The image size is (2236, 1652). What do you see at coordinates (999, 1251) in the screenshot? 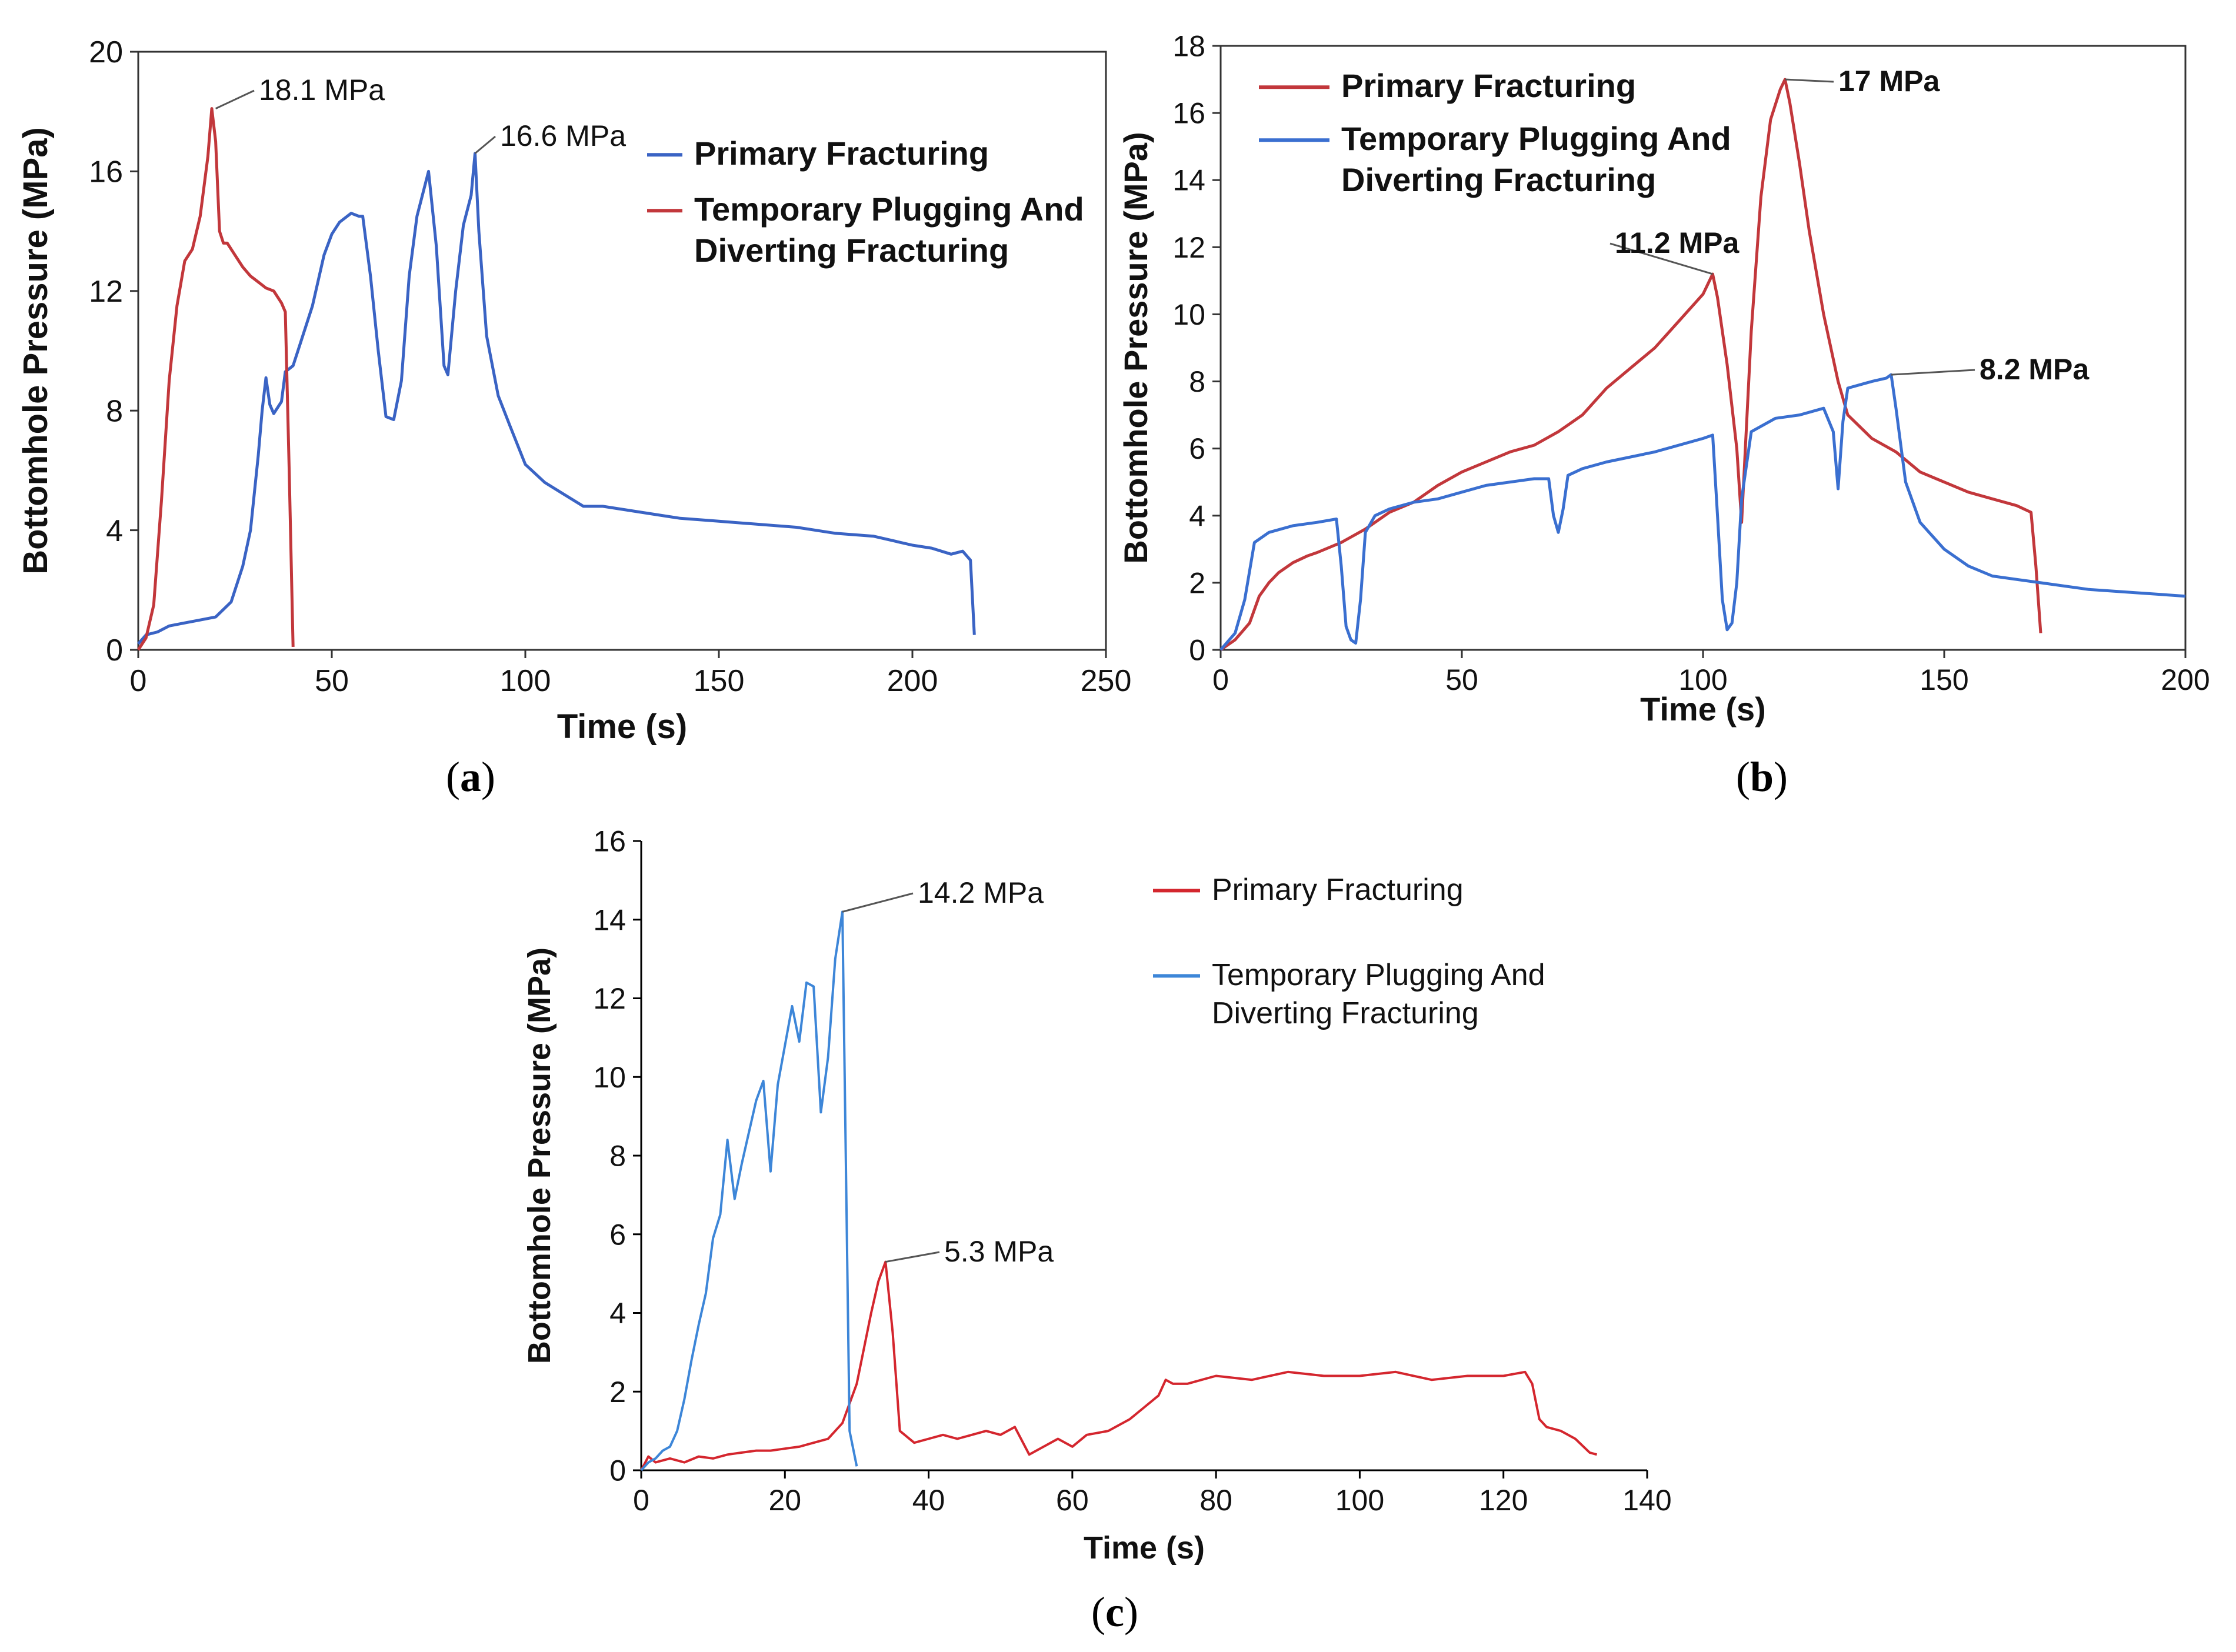
I see `annotation-label: 5.3 MPa` at bounding box center [999, 1251].